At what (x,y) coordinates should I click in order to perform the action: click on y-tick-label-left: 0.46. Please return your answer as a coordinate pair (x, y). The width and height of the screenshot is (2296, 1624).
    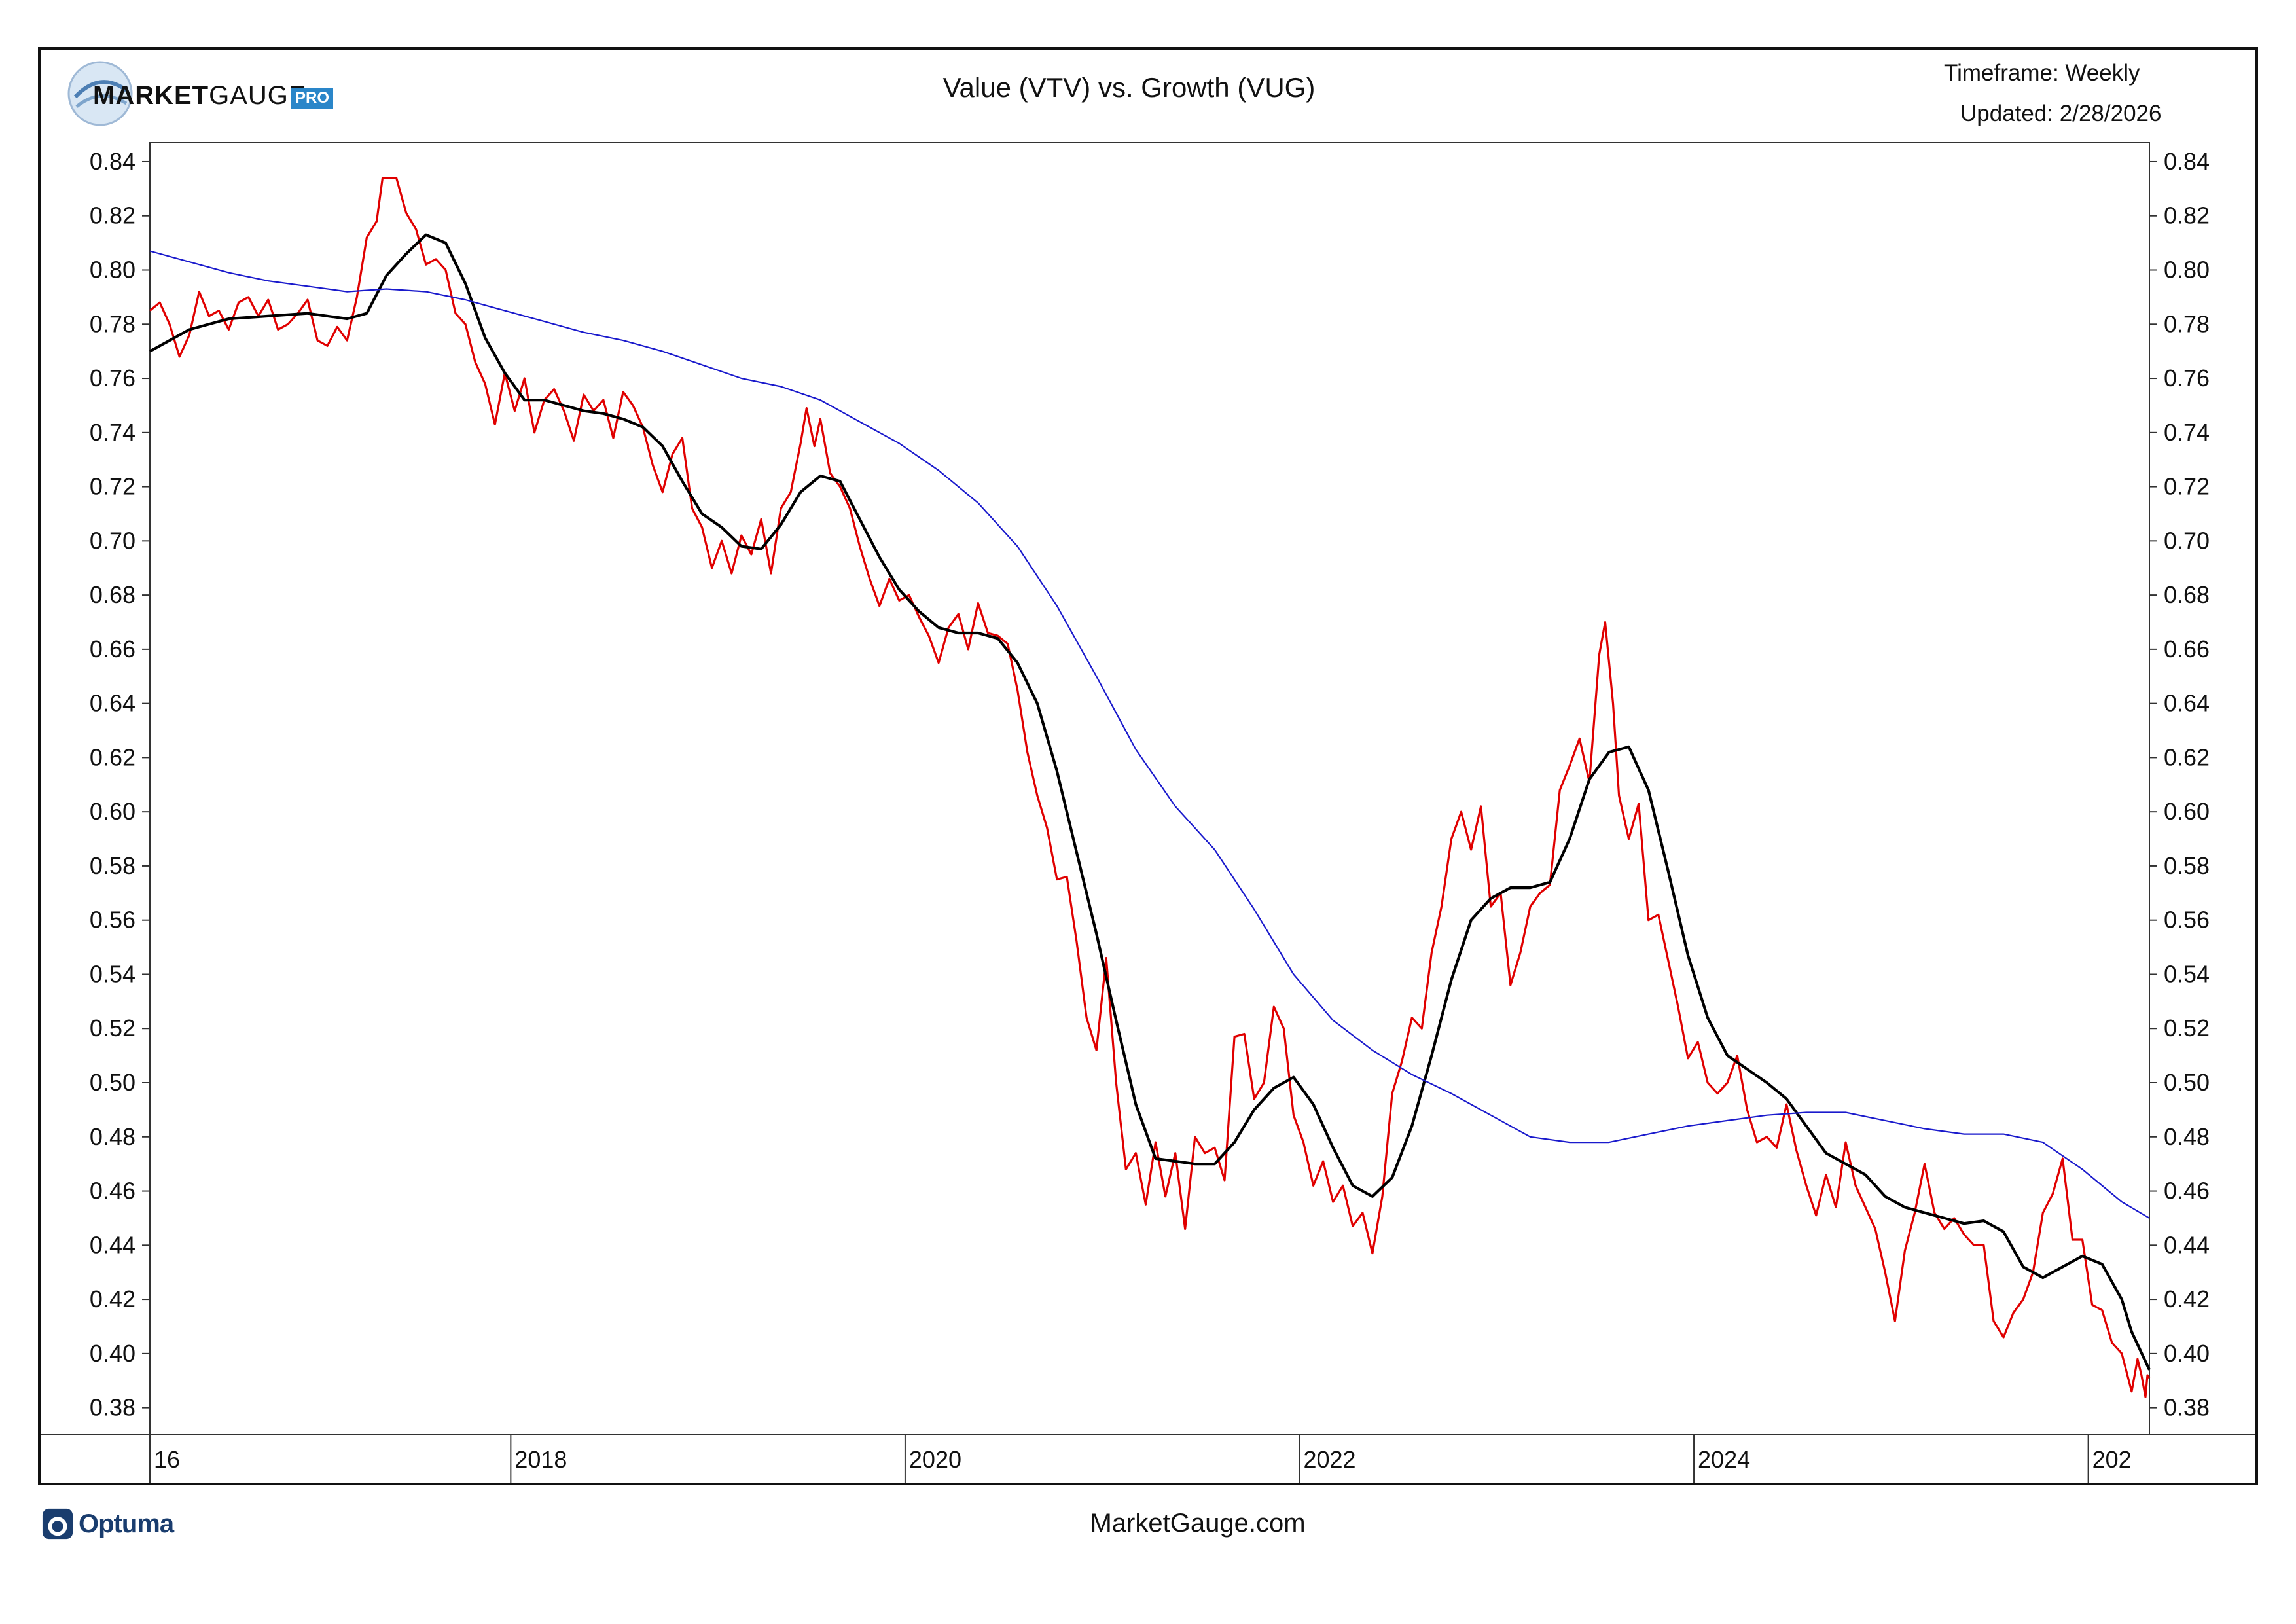
    Looking at the image, I should click on (112, 1191).